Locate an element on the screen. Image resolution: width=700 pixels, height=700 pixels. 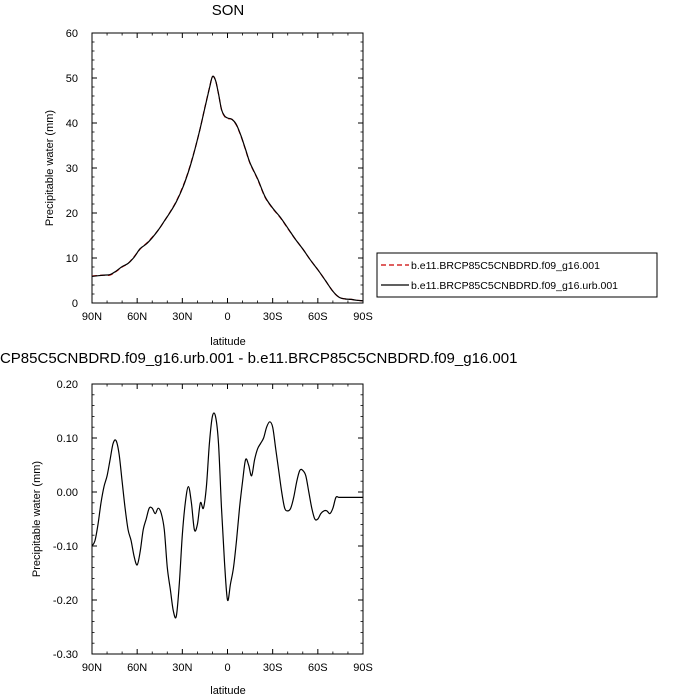
bottom-x-tick-label: 60N is located at coordinates (137, 668).